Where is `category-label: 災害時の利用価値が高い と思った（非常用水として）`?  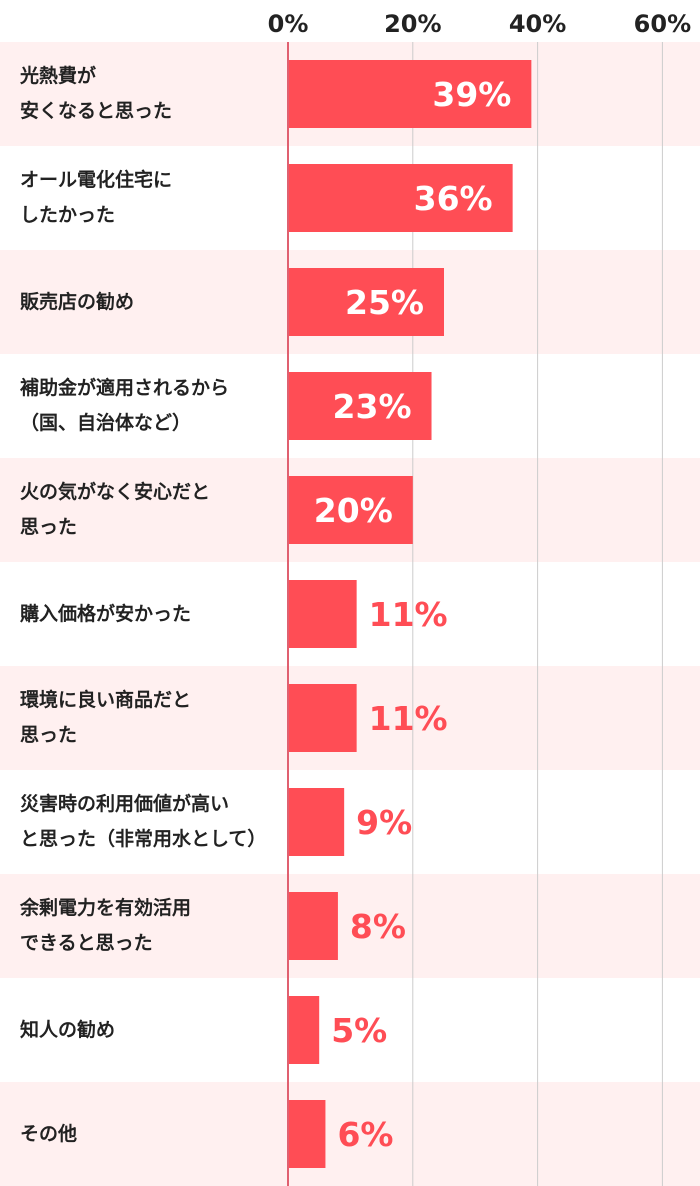
category-label: 災害時の利用価値が高い と思った（非常用水として） is located at coordinates (143, 821).